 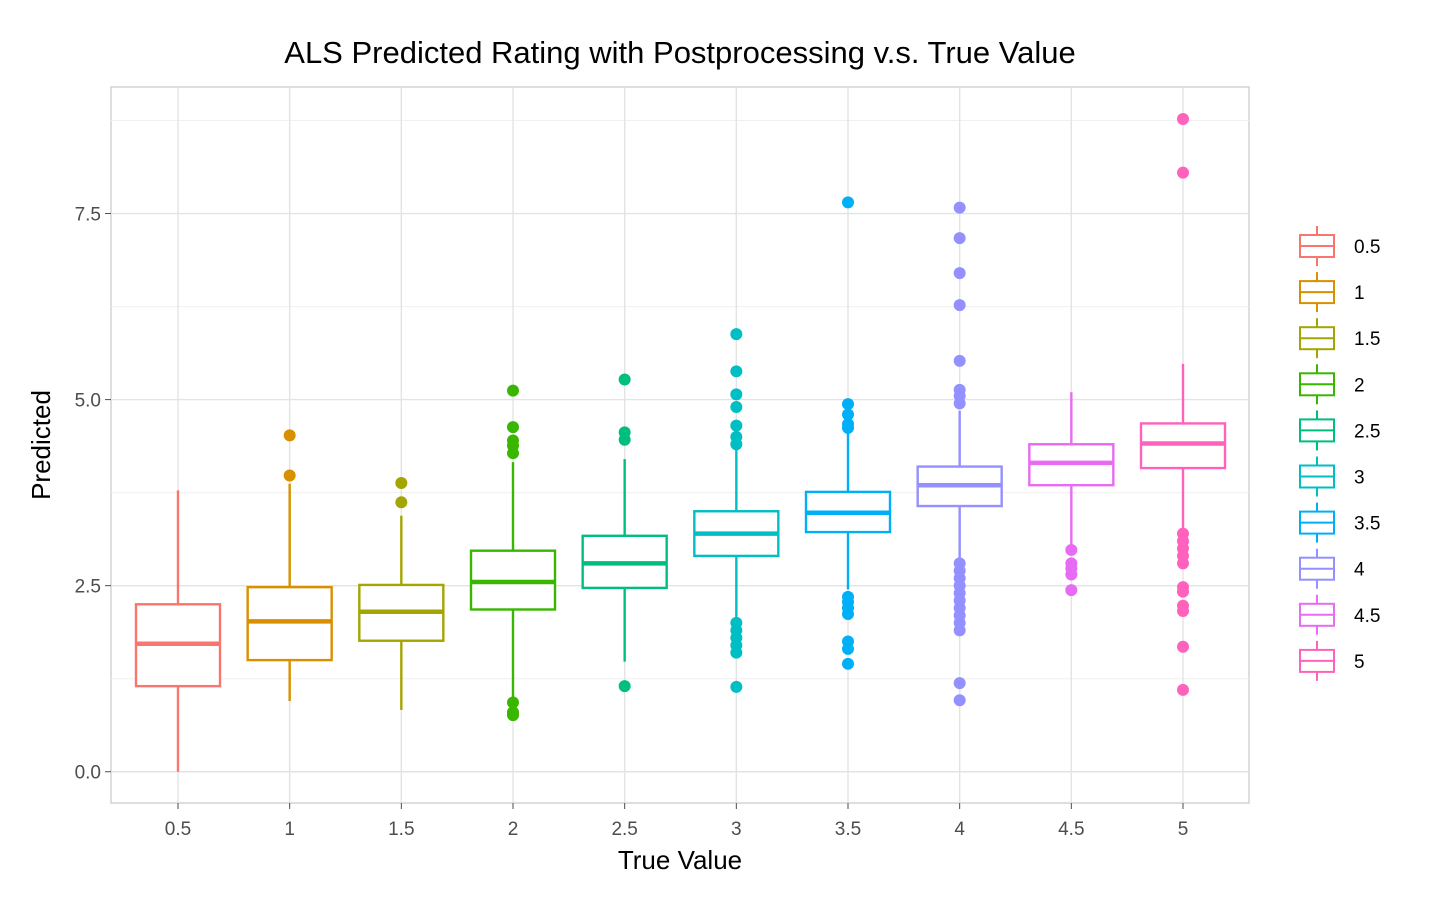 What do you see at coordinates (88, 773) in the screenshot?
I see `y-tick-label: 0.0` at bounding box center [88, 773].